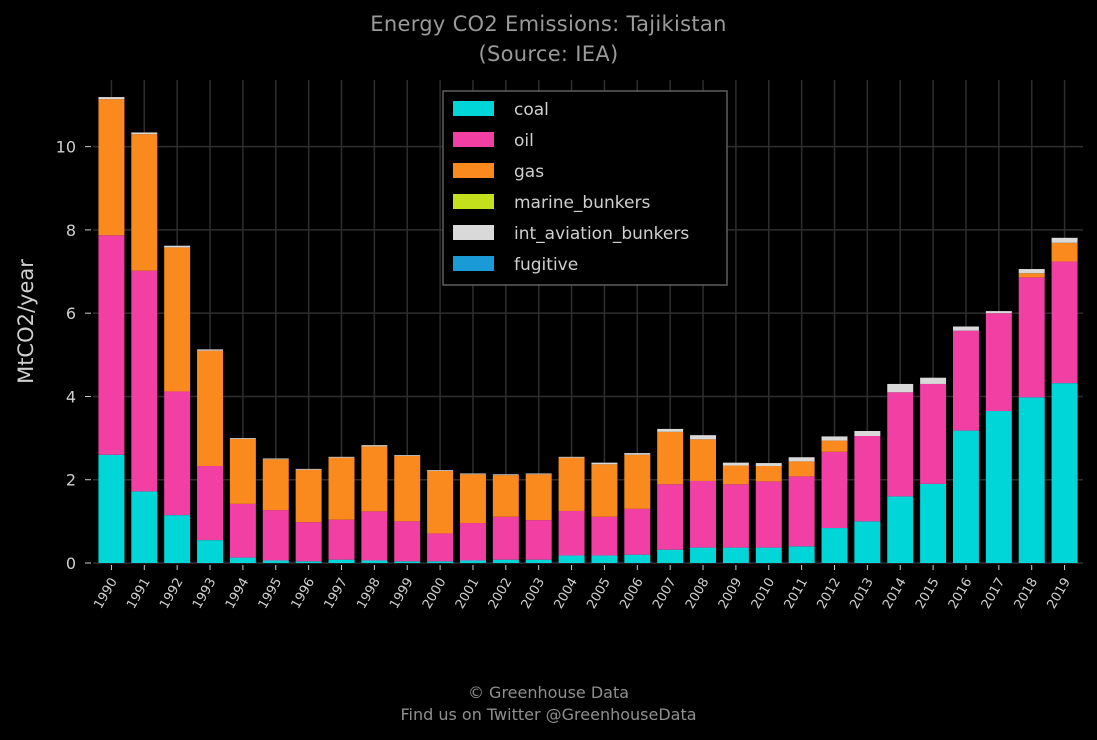 This screenshot has height=740, width=1097. I want to click on legend-swatch-oil, so click(473, 139).